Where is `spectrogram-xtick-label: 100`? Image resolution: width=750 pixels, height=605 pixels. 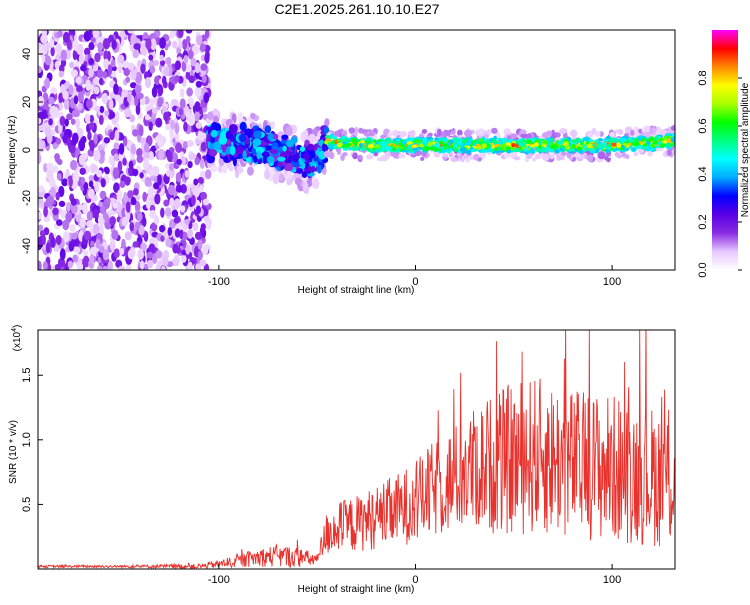 spectrogram-xtick-label: 100 is located at coordinates (612, 282).